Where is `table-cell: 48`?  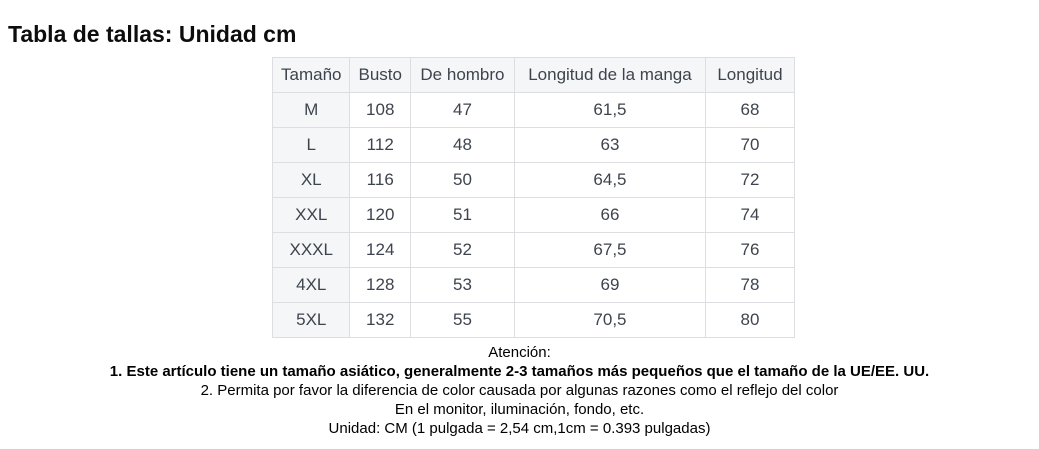 table-cell: 48 is located at coordinates (462, 145).